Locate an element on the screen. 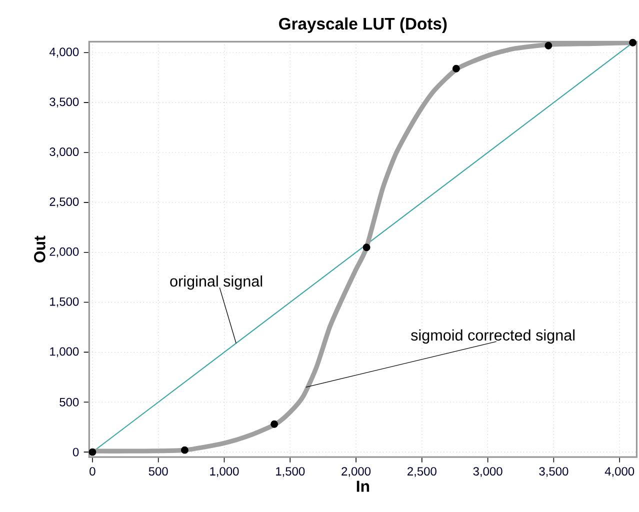 Image resolution: width=639 pixels, height=512 pixels. y-axis-title: Out is located at coordinates (40, 249).